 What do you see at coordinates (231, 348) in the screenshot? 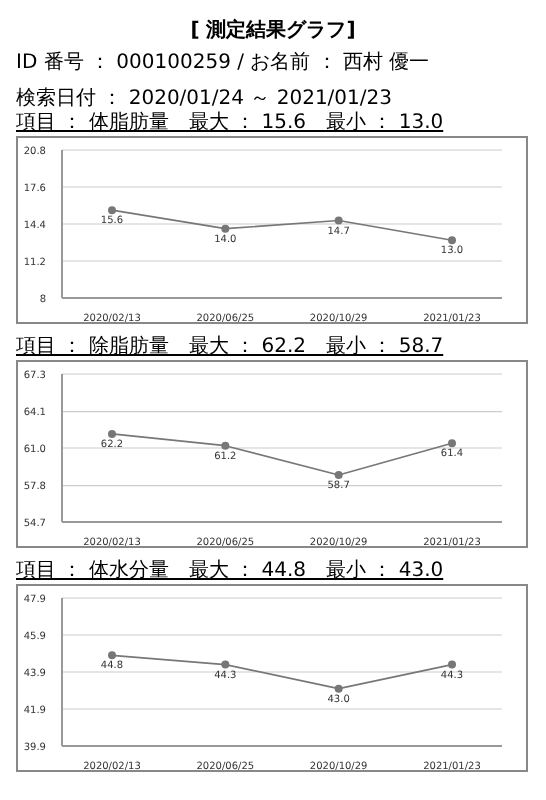
I see `text: 項目 ： 除脂肪量 最大 ： 62.2 最小 ： 58.7` at bounding box center [231, 348].